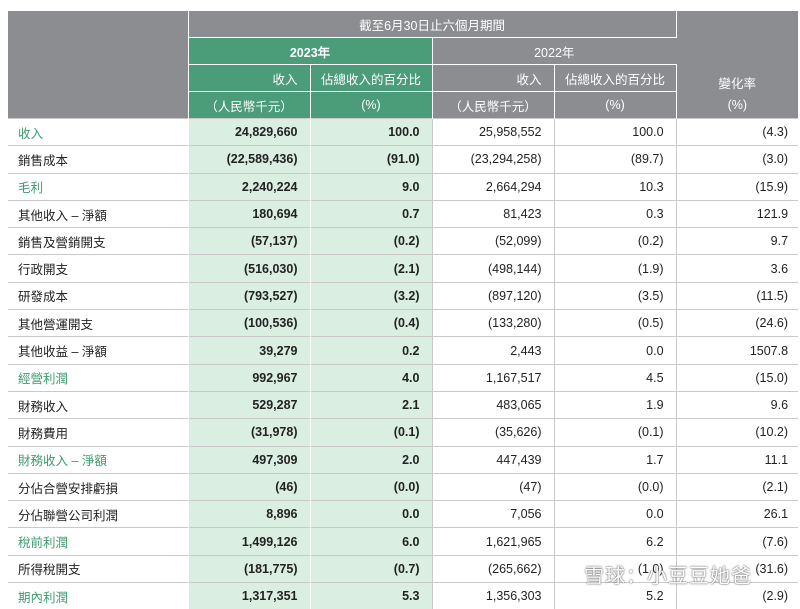 Image resolution: width=800 pixels, height=609 pixels. I want to click on unit-pct-change: (%), so click(737, 105).